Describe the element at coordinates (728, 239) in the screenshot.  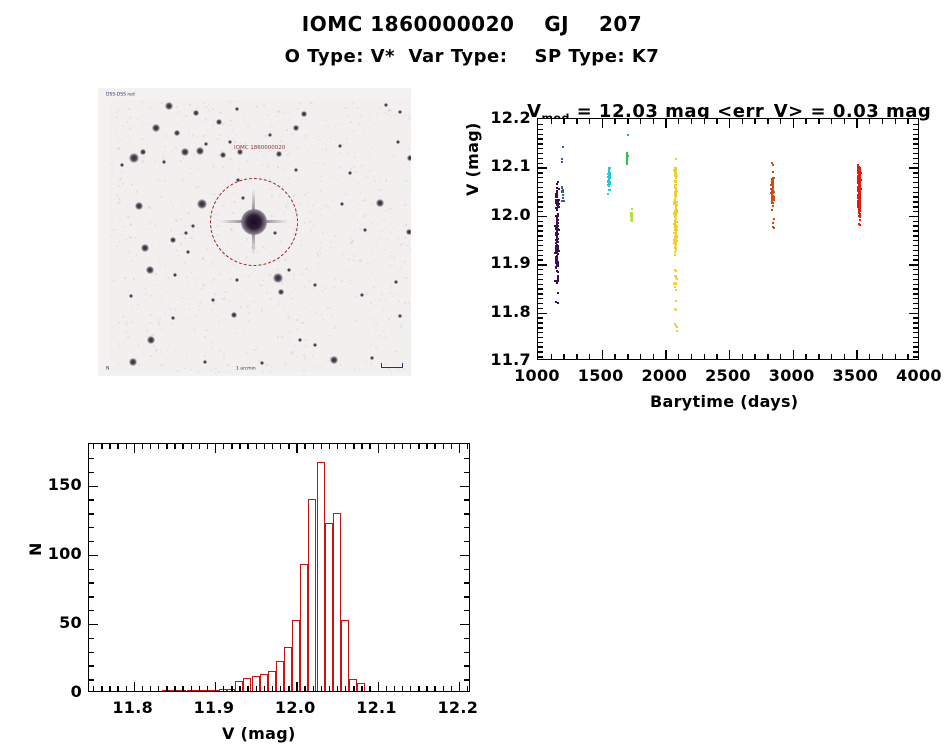
I see `lightcurve-datapoints` at that location.